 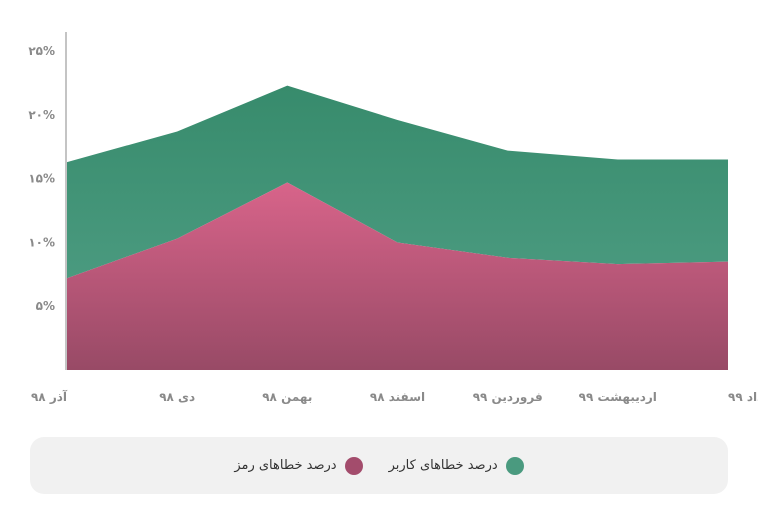 What do you see at coordinates (443, 465) in the screenshot?
I see `legend-label-user-errors: درصد خطاهای کاربر` at bounding box center [443, 465].